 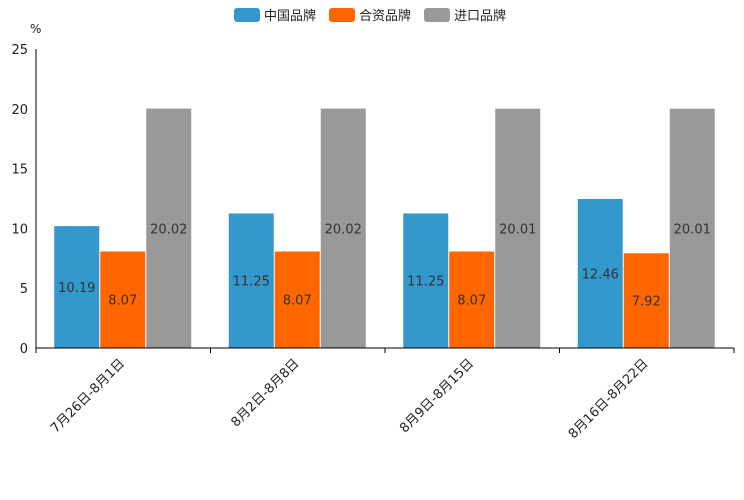 I want to click on x-tick-label: 8月9日-8月15日, so click(x=437, y=396).